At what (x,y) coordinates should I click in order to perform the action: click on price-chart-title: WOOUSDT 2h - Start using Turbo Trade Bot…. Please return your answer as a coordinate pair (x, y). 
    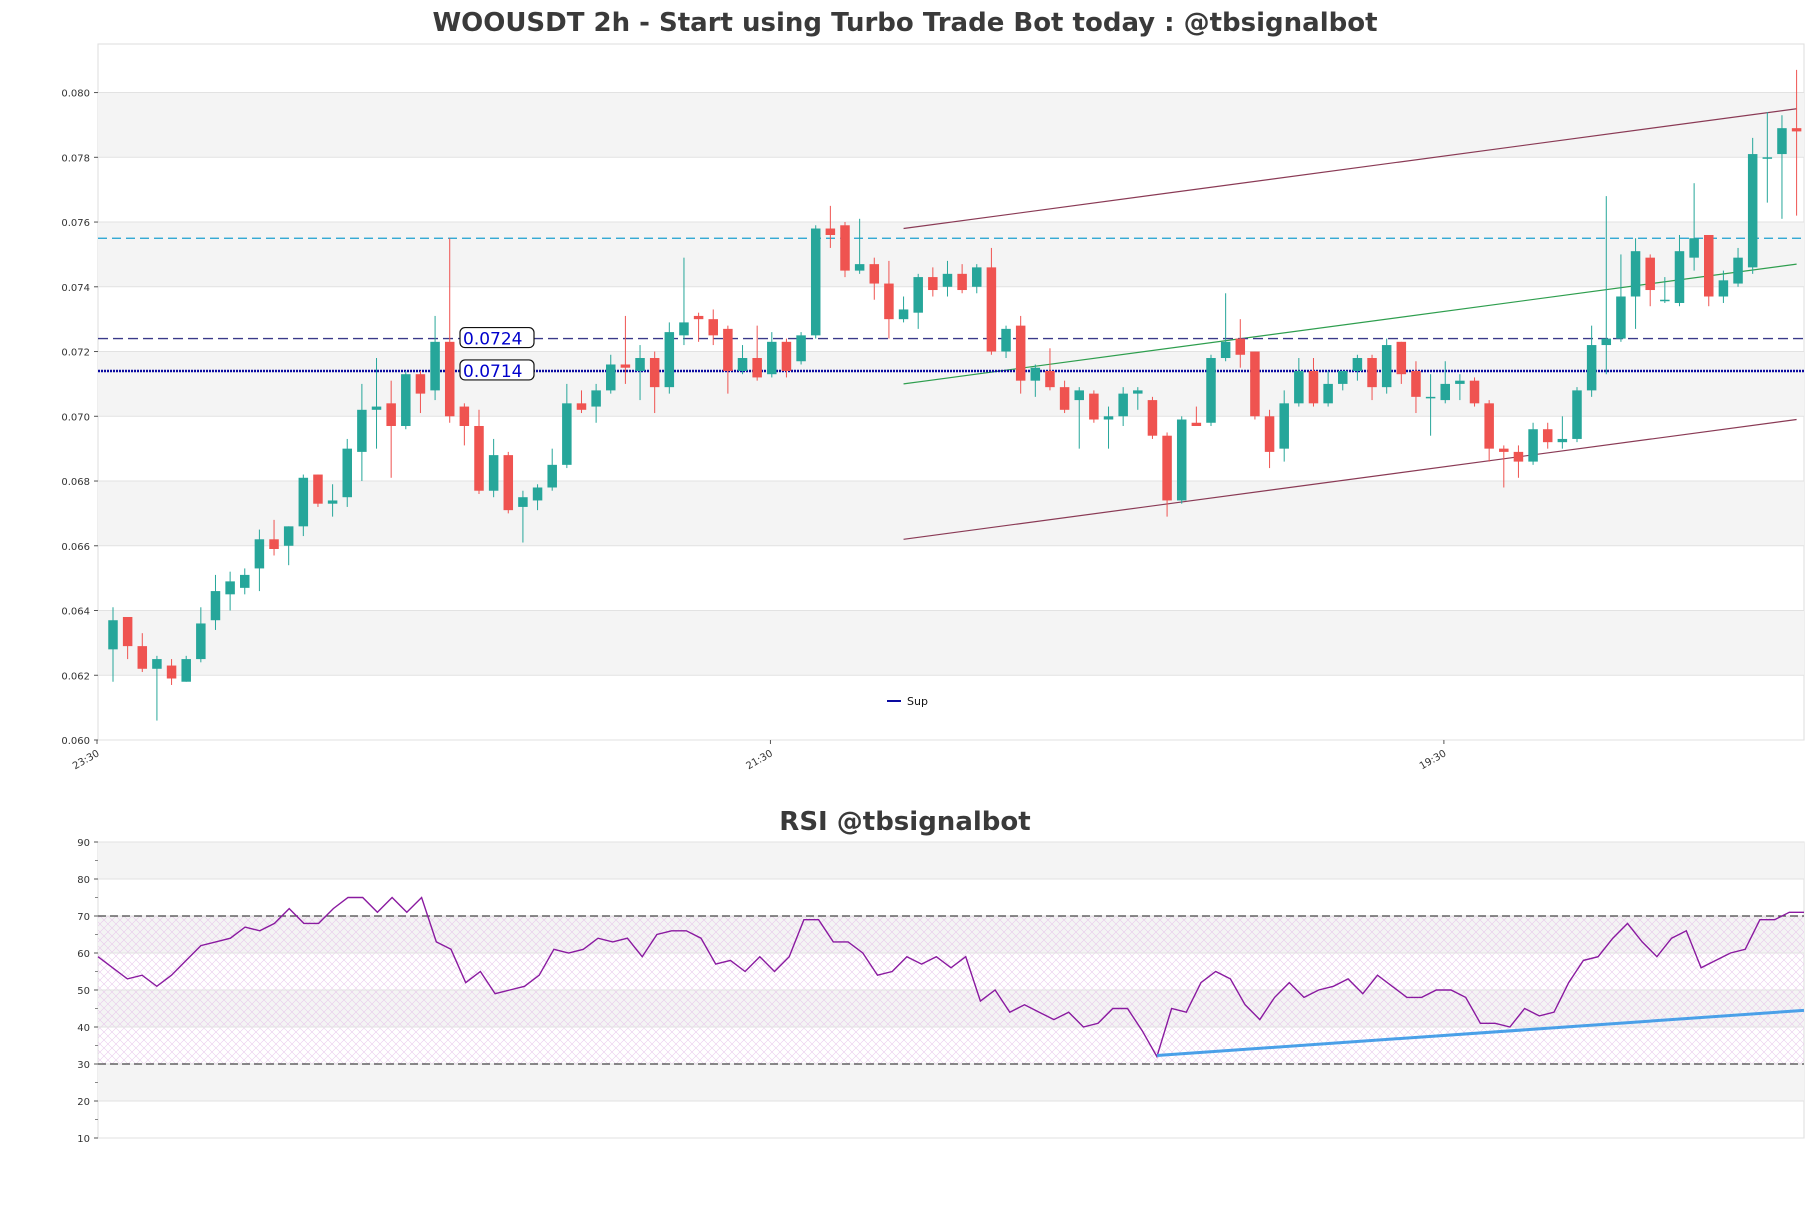
    Looking at the image, I should click on (904, 23).